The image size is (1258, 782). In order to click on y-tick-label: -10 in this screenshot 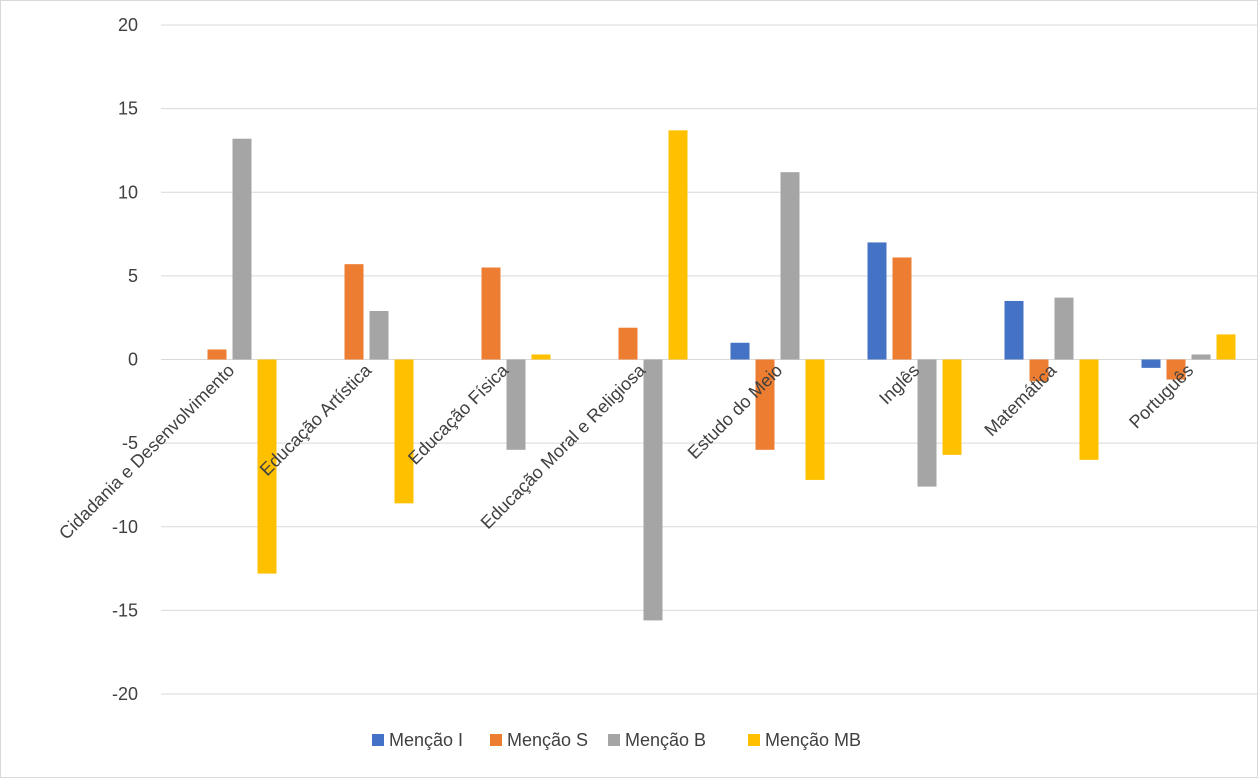, I will do `click(125, 527)`.